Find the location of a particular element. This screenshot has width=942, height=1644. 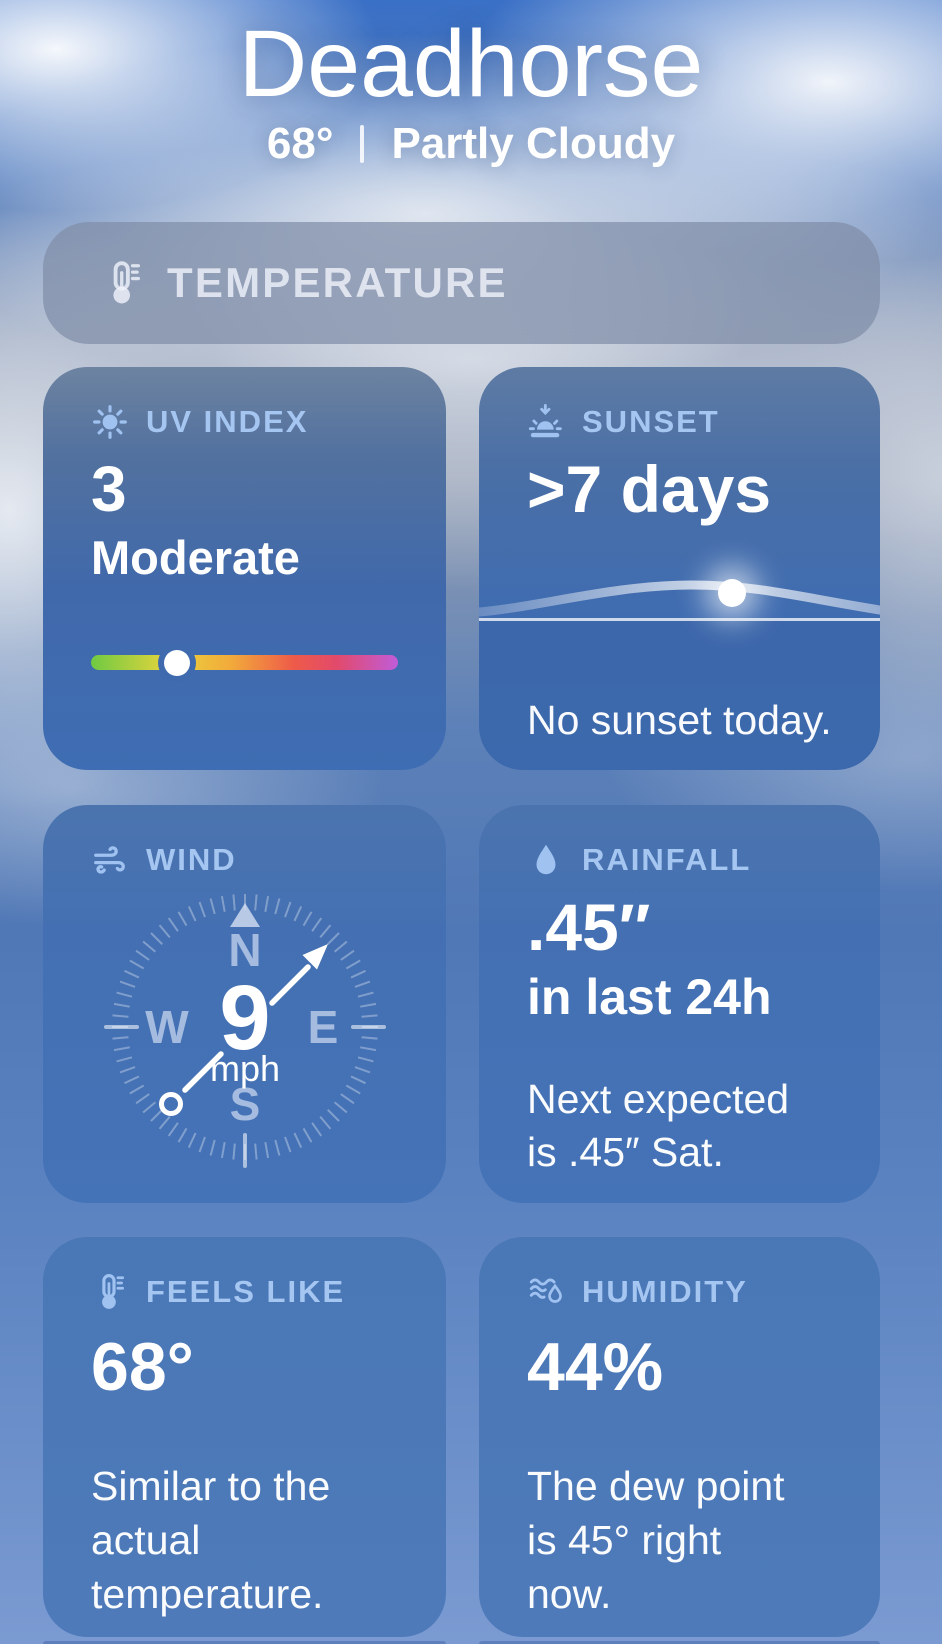

sunset-card-header: SUNSET is located at coordinates (623, 422).